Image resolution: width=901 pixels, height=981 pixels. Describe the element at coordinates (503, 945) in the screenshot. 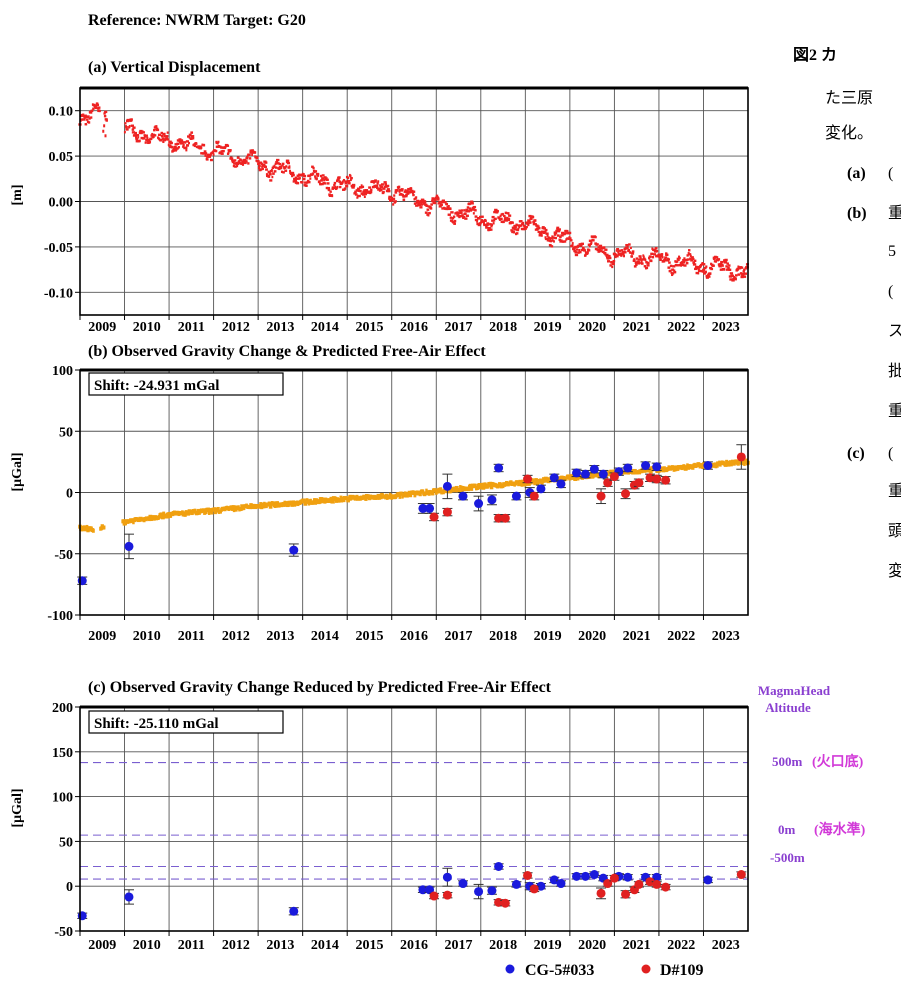

I see `x-tick-label: 2018` at that location.